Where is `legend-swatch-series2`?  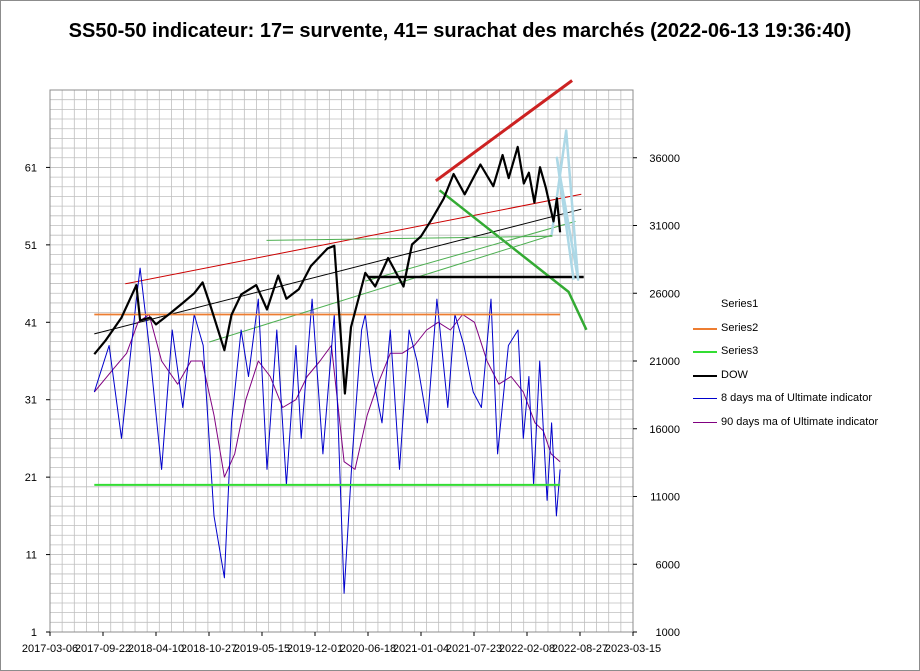 legend-swatch-series2 is located at coordinates (705, 328).